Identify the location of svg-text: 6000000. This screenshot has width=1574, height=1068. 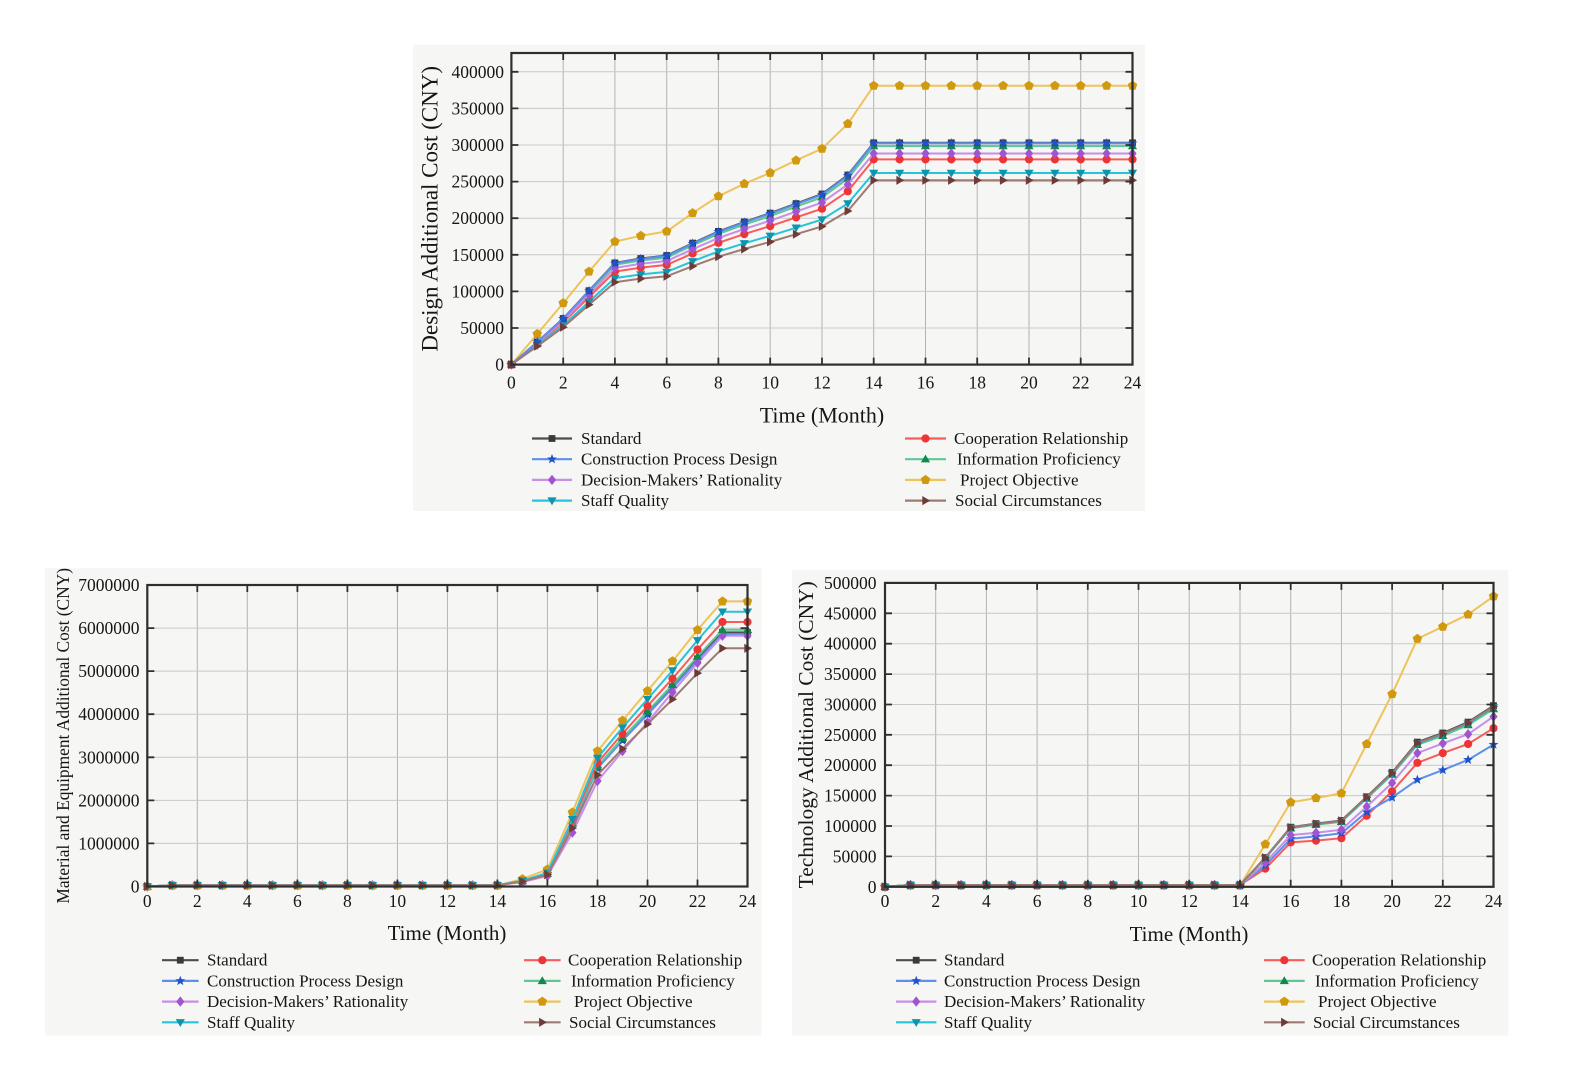
(109, 628).